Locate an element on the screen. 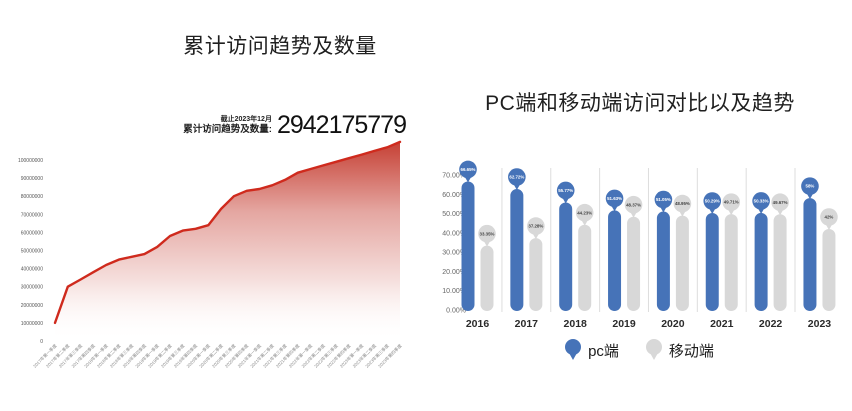  mobile-bar-2016 is located at coordinates (487, 278).